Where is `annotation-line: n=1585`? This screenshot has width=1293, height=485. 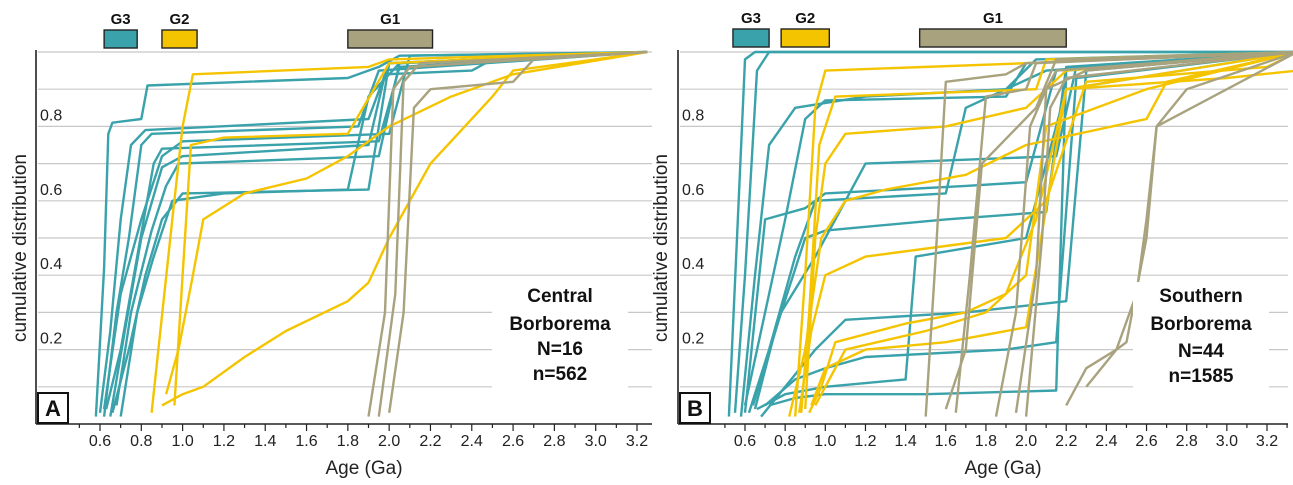
annotation-line: n=1585 is located at coordinates (1201, 376).